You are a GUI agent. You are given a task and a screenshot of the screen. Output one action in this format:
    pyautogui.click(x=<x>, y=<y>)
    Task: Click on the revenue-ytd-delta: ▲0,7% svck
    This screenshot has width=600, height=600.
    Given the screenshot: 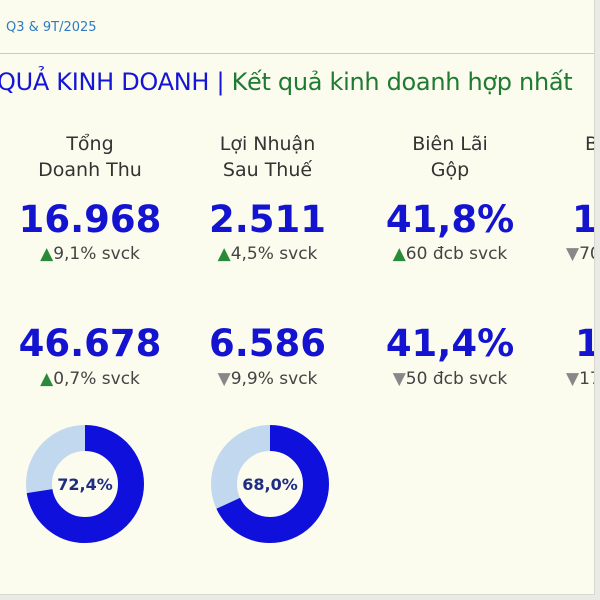 What is the action you would take?
    pyautogui.click(x=90, y=379)
    